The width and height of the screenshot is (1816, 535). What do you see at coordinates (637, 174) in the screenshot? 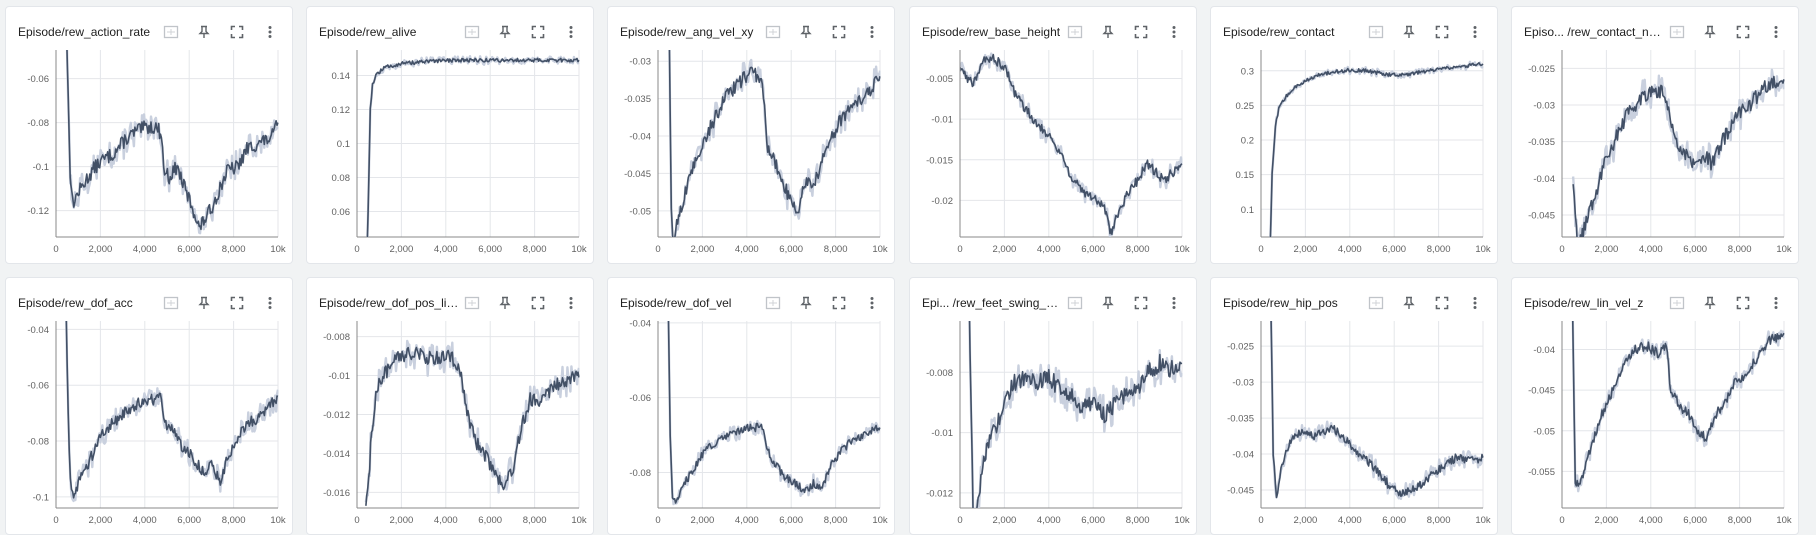
I see `y-tick-label: -0.045` at bounding box center [637, 174].